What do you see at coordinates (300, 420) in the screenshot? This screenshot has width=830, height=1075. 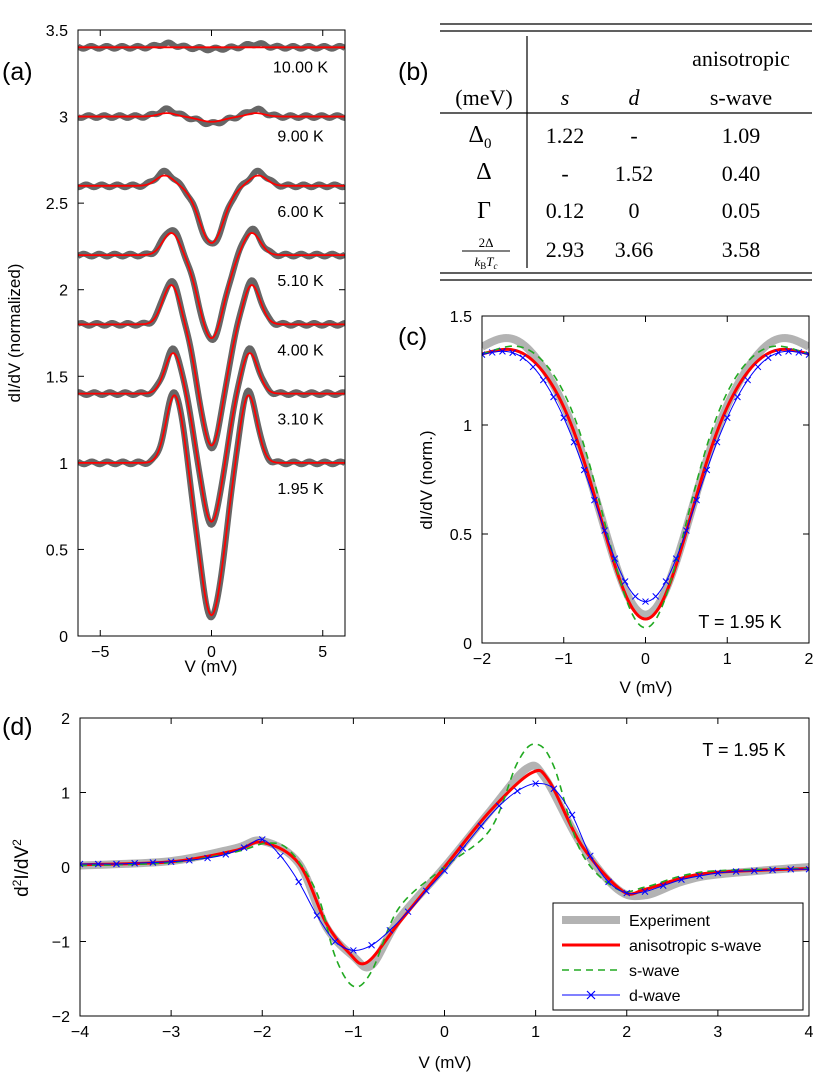 I see `curve-a-temperature-label: 3.10 K` at bounding box center [300, 420].